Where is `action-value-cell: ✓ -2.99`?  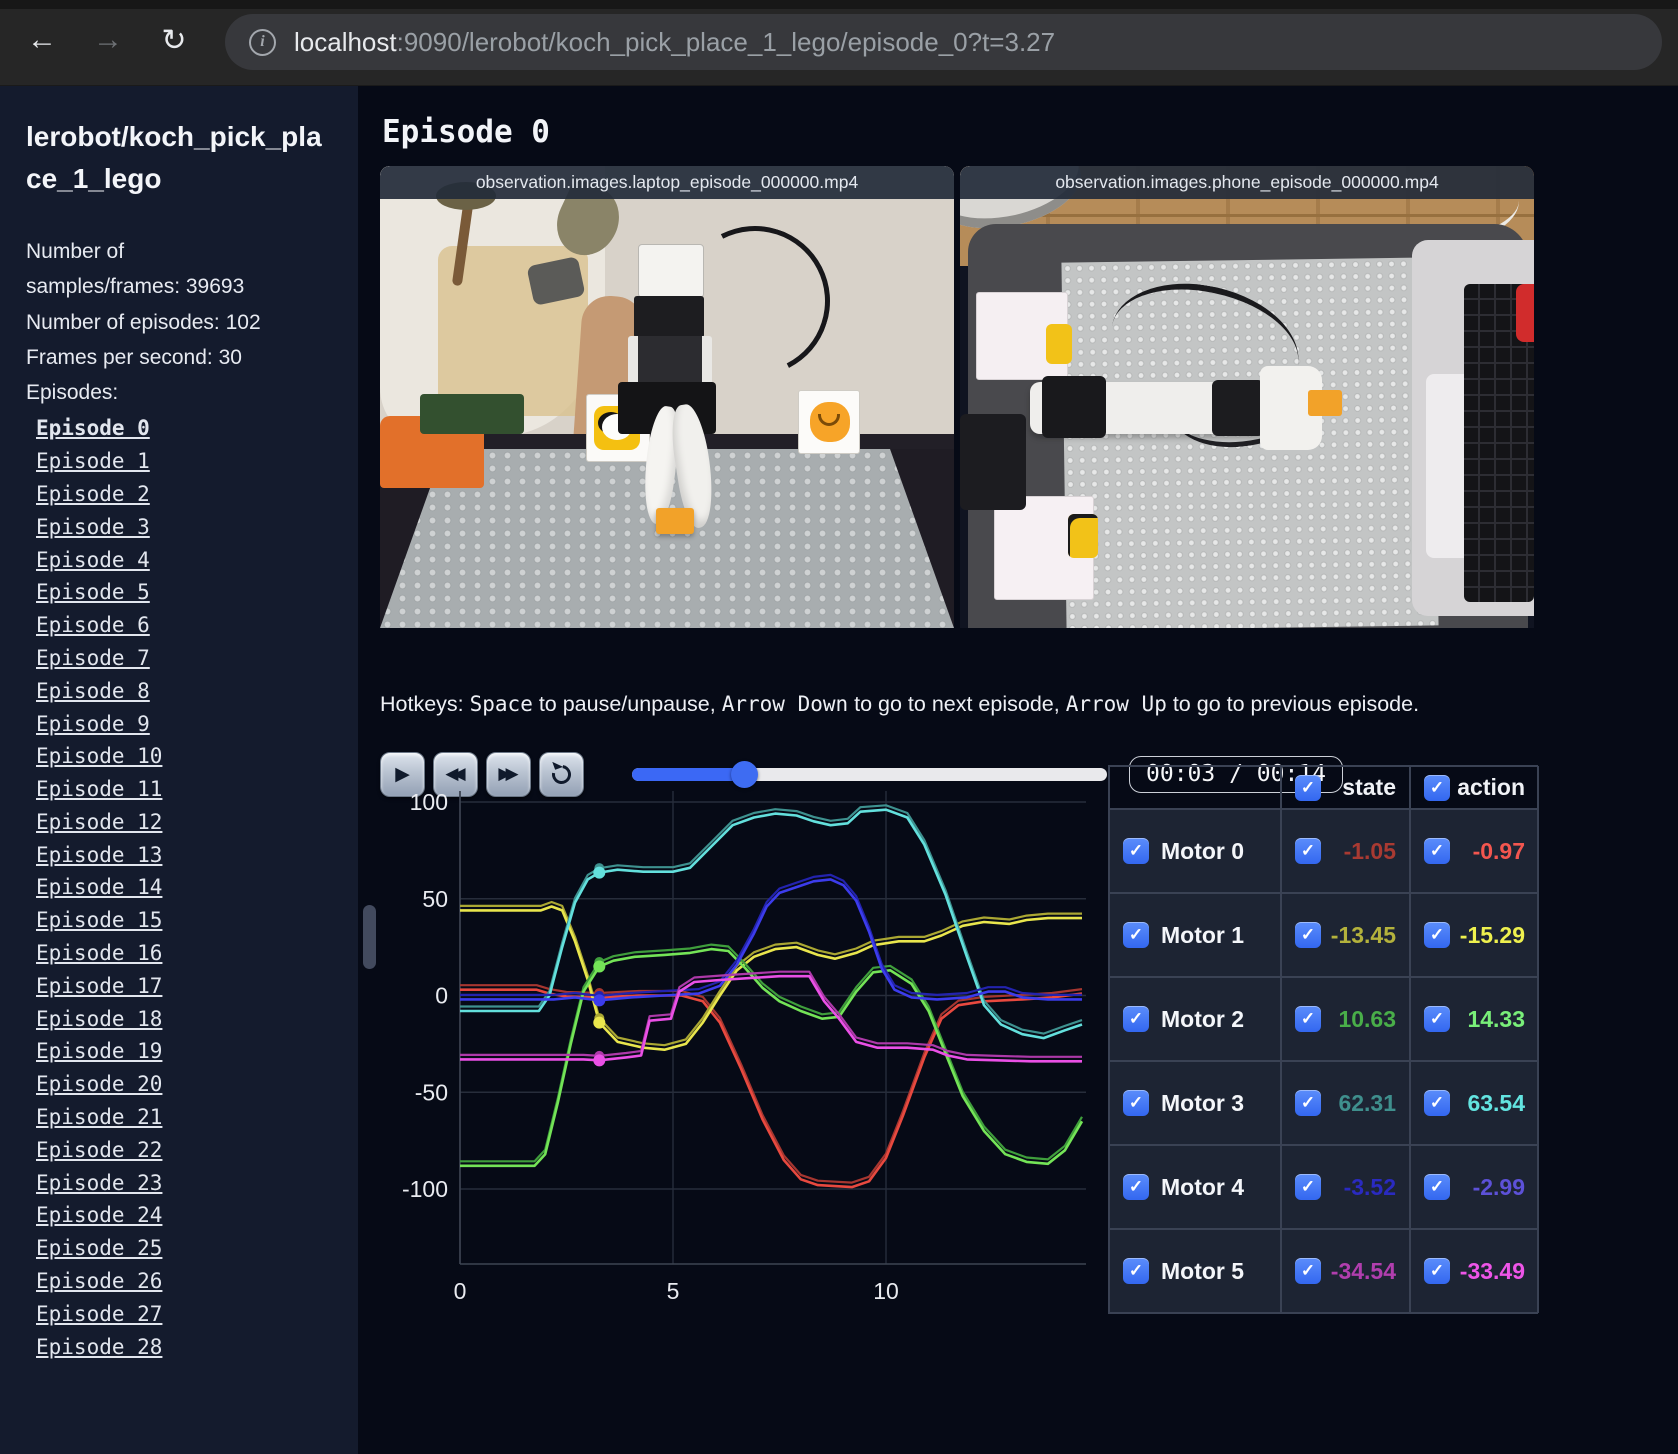 action-value-cell: ✓ -2.99 is located at coordinates (1474, 1187).